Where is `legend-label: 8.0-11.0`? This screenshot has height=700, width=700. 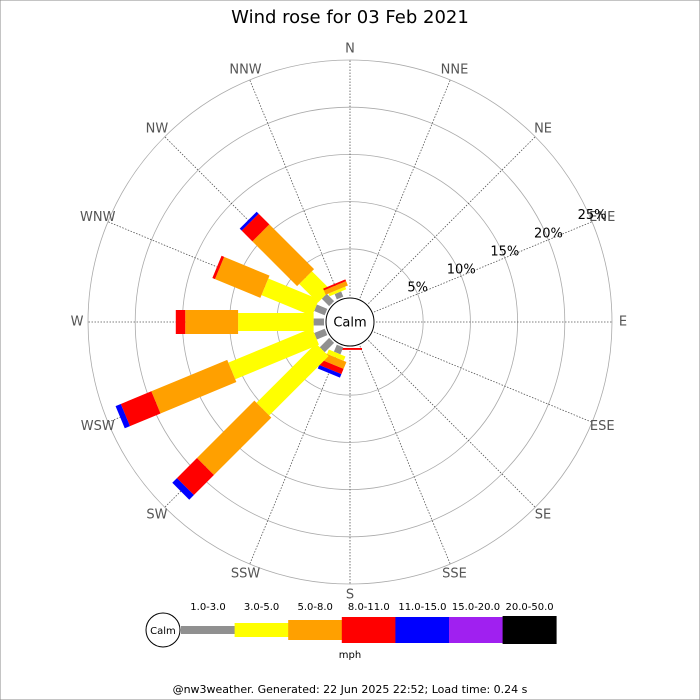
legend-label: 8.0-11.0 is located at coordinates (369, 607).